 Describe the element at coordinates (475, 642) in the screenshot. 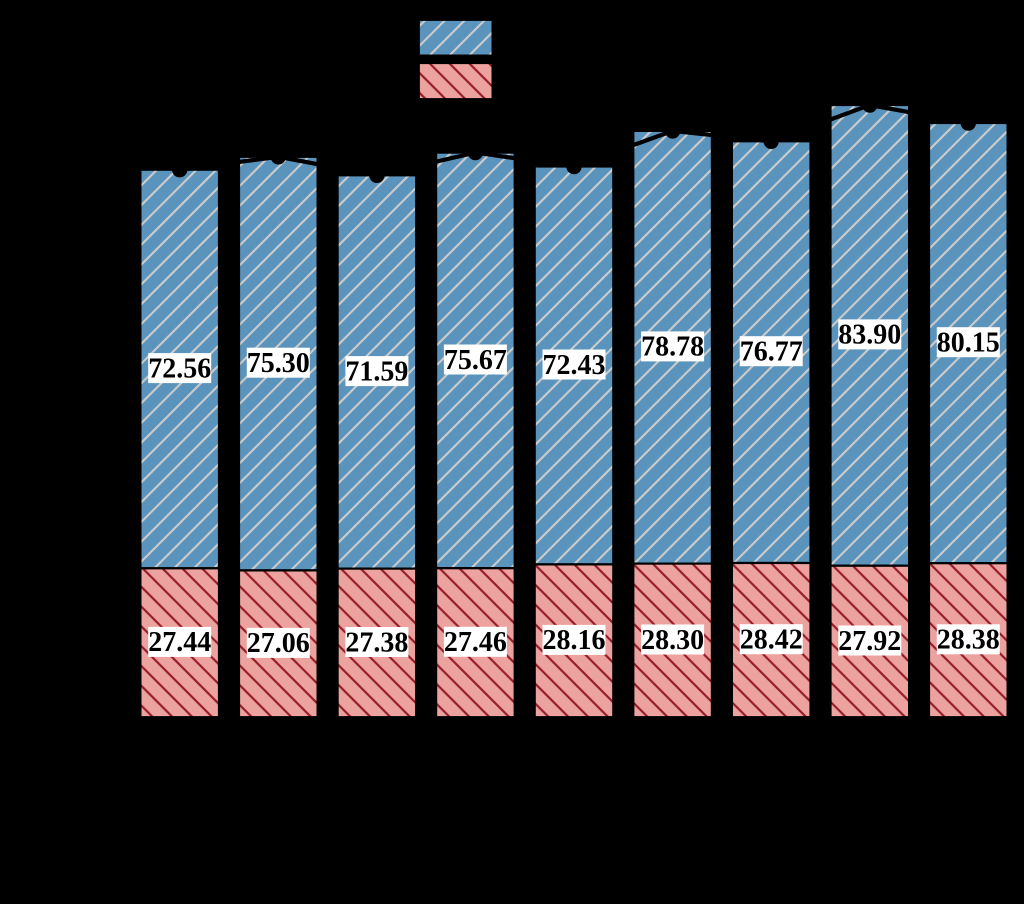

I see `svg-text: 27.46` at that location.